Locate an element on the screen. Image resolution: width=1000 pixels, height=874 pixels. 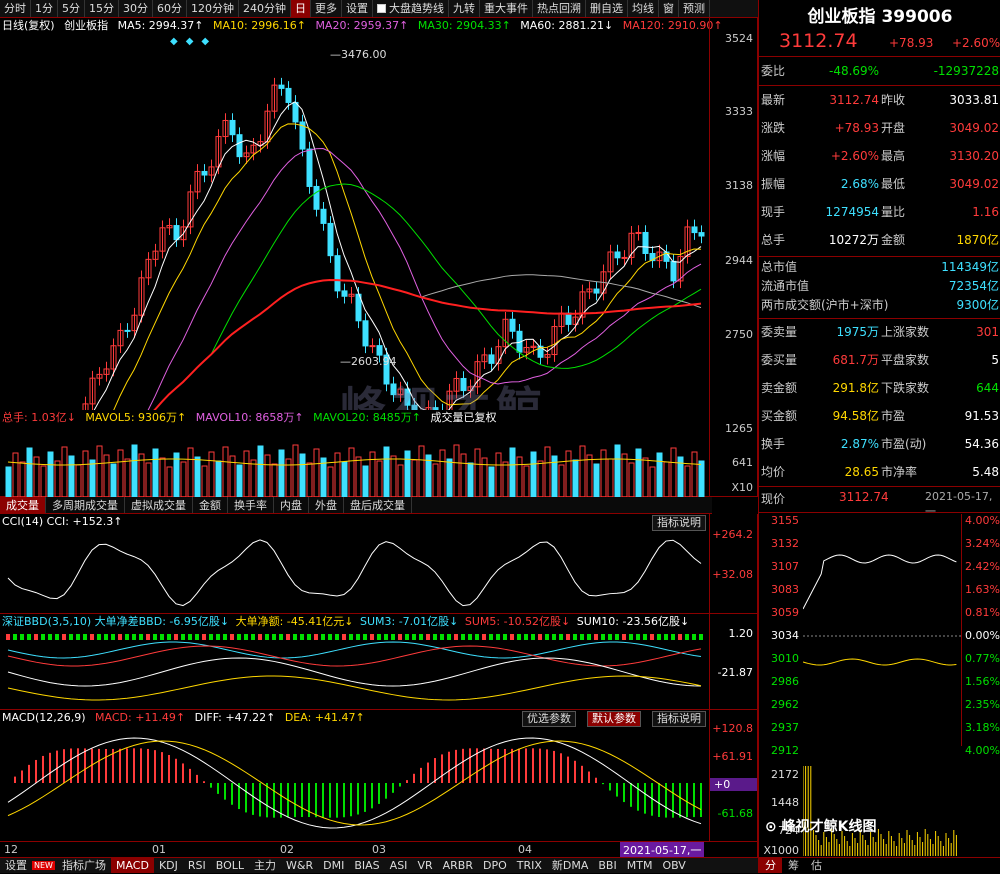
volume-tab-1: 多周期成交量 is located at coordinates (85, 505).